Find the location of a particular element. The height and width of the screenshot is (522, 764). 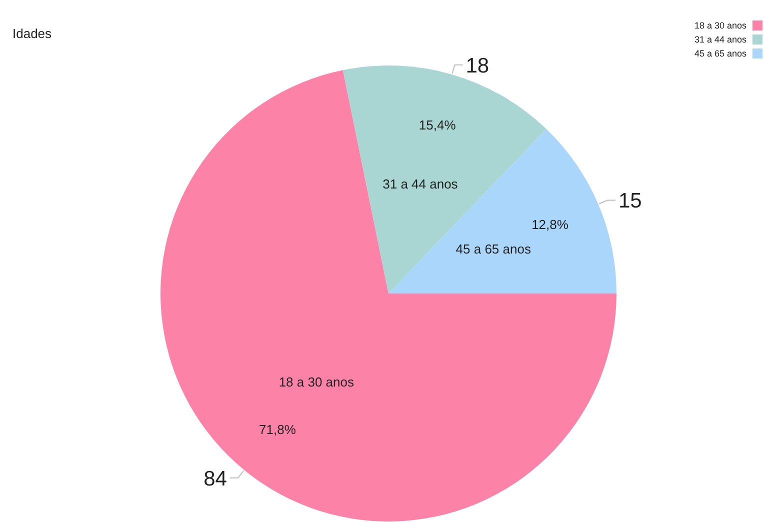

text: 71,8% is located at coordinates (277, 429).